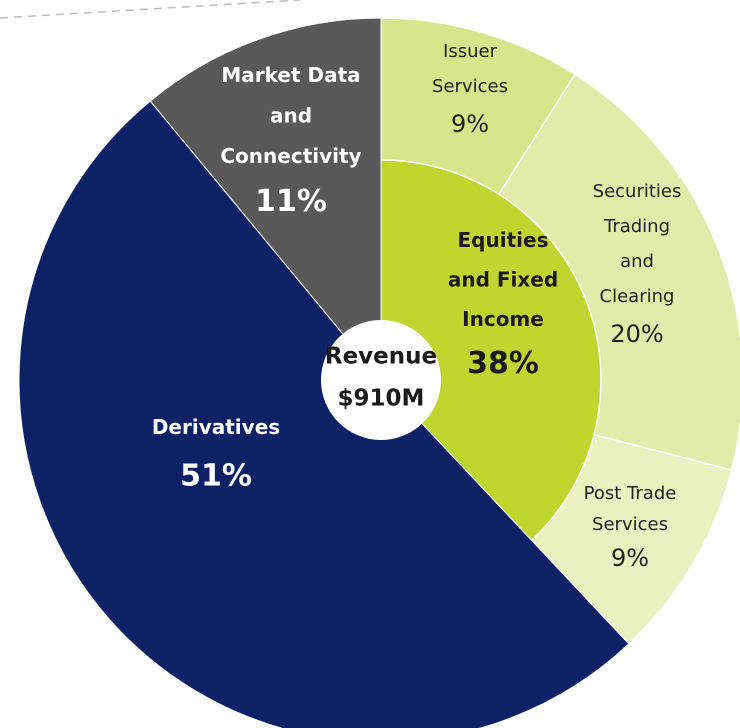  I want to click on segment-value-label: 20%, so click(636, 334).